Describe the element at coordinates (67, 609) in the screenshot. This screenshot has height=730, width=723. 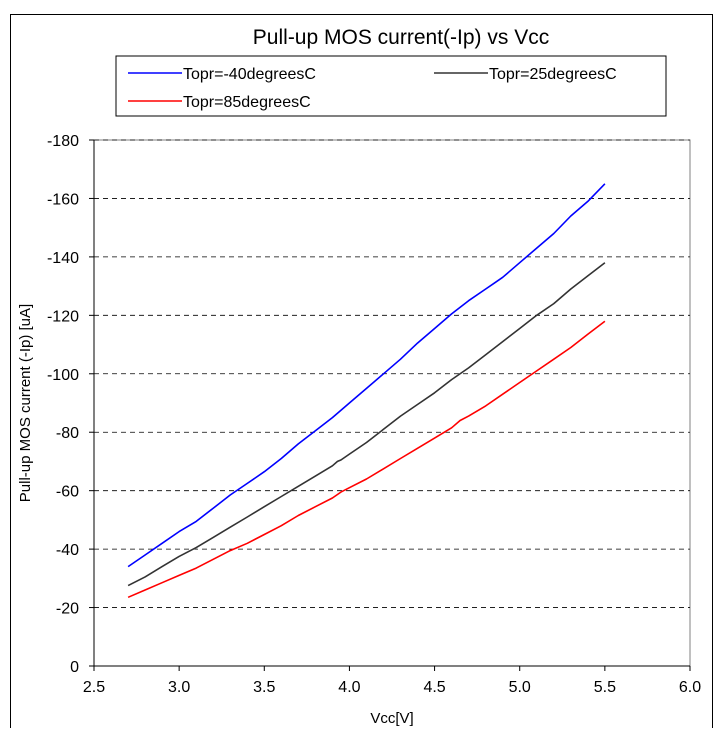
I see `y-tick-label: -20` at that location.